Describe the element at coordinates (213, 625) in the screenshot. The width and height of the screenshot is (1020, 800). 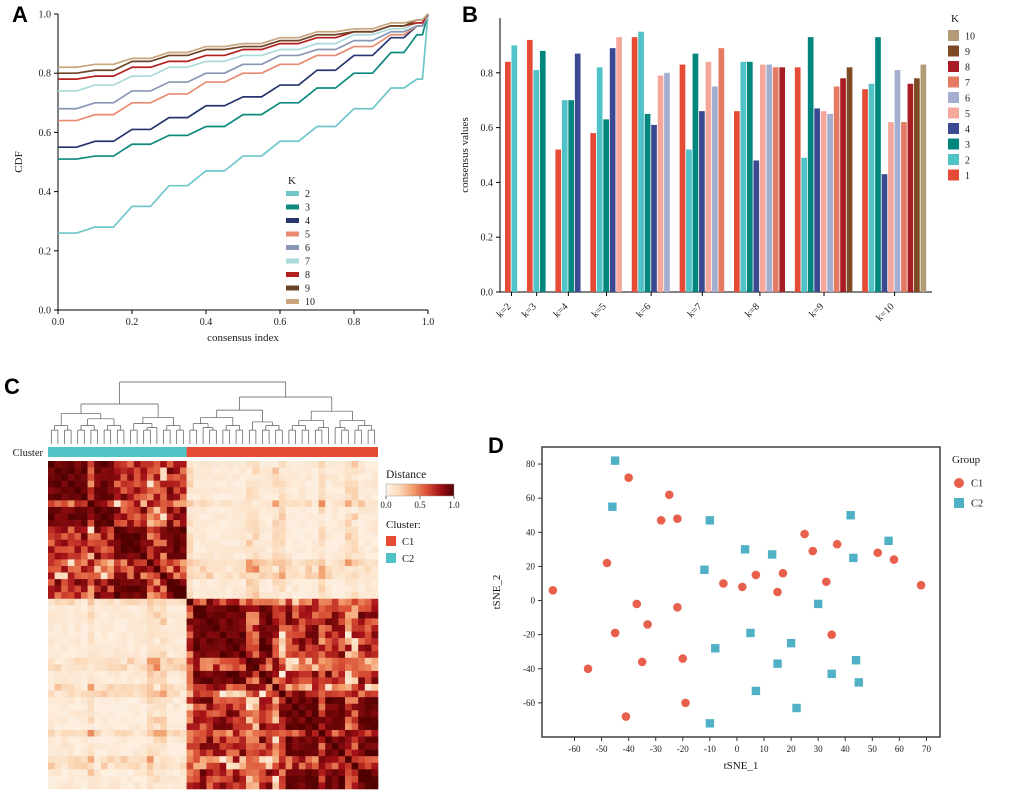
I see `c-heatmap-cells` at that location.